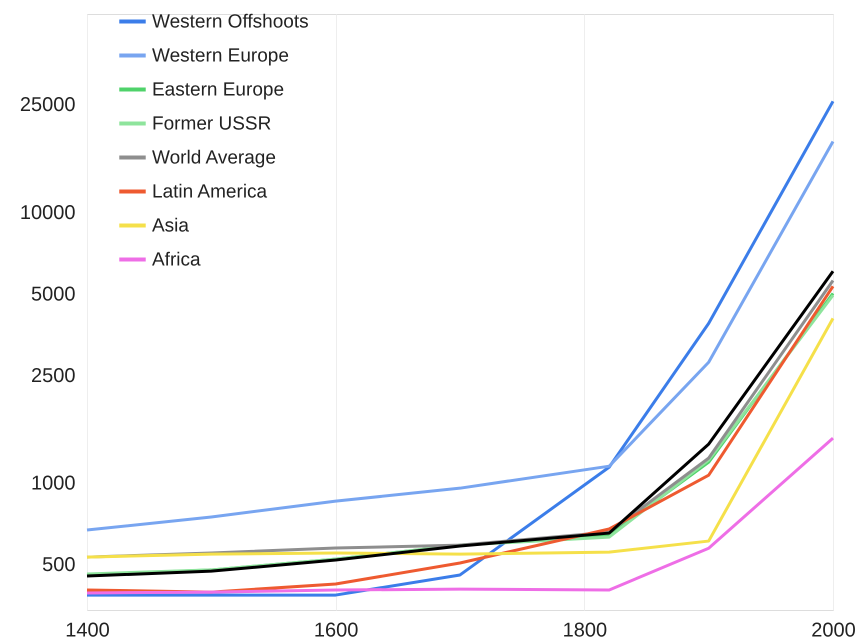 The width and height of the screenshot is (861, 642). What do you see at coordinates (171, 226) in the screenshot?
I see `legend-label: Asia` at bounding box center [171, 226].